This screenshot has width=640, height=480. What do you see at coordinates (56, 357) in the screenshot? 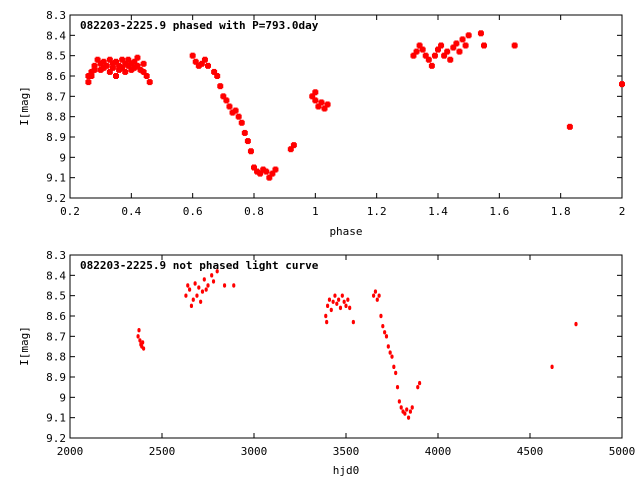
I see `y-tick-label: 8.8` at bounding box center [56, 357].